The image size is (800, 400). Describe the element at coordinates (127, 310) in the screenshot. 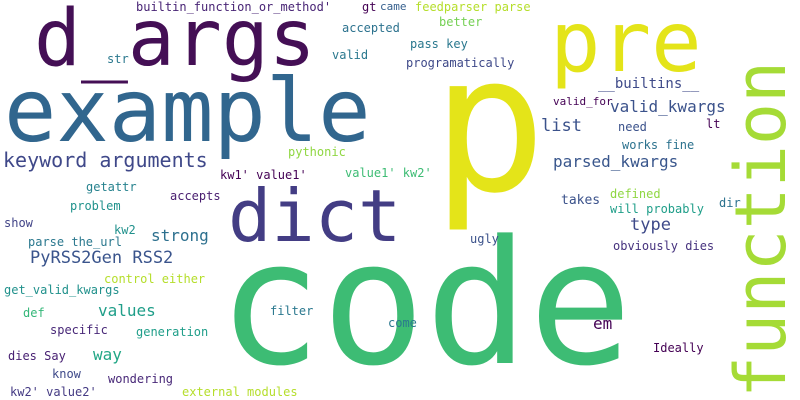

I see `word: values` at that location.